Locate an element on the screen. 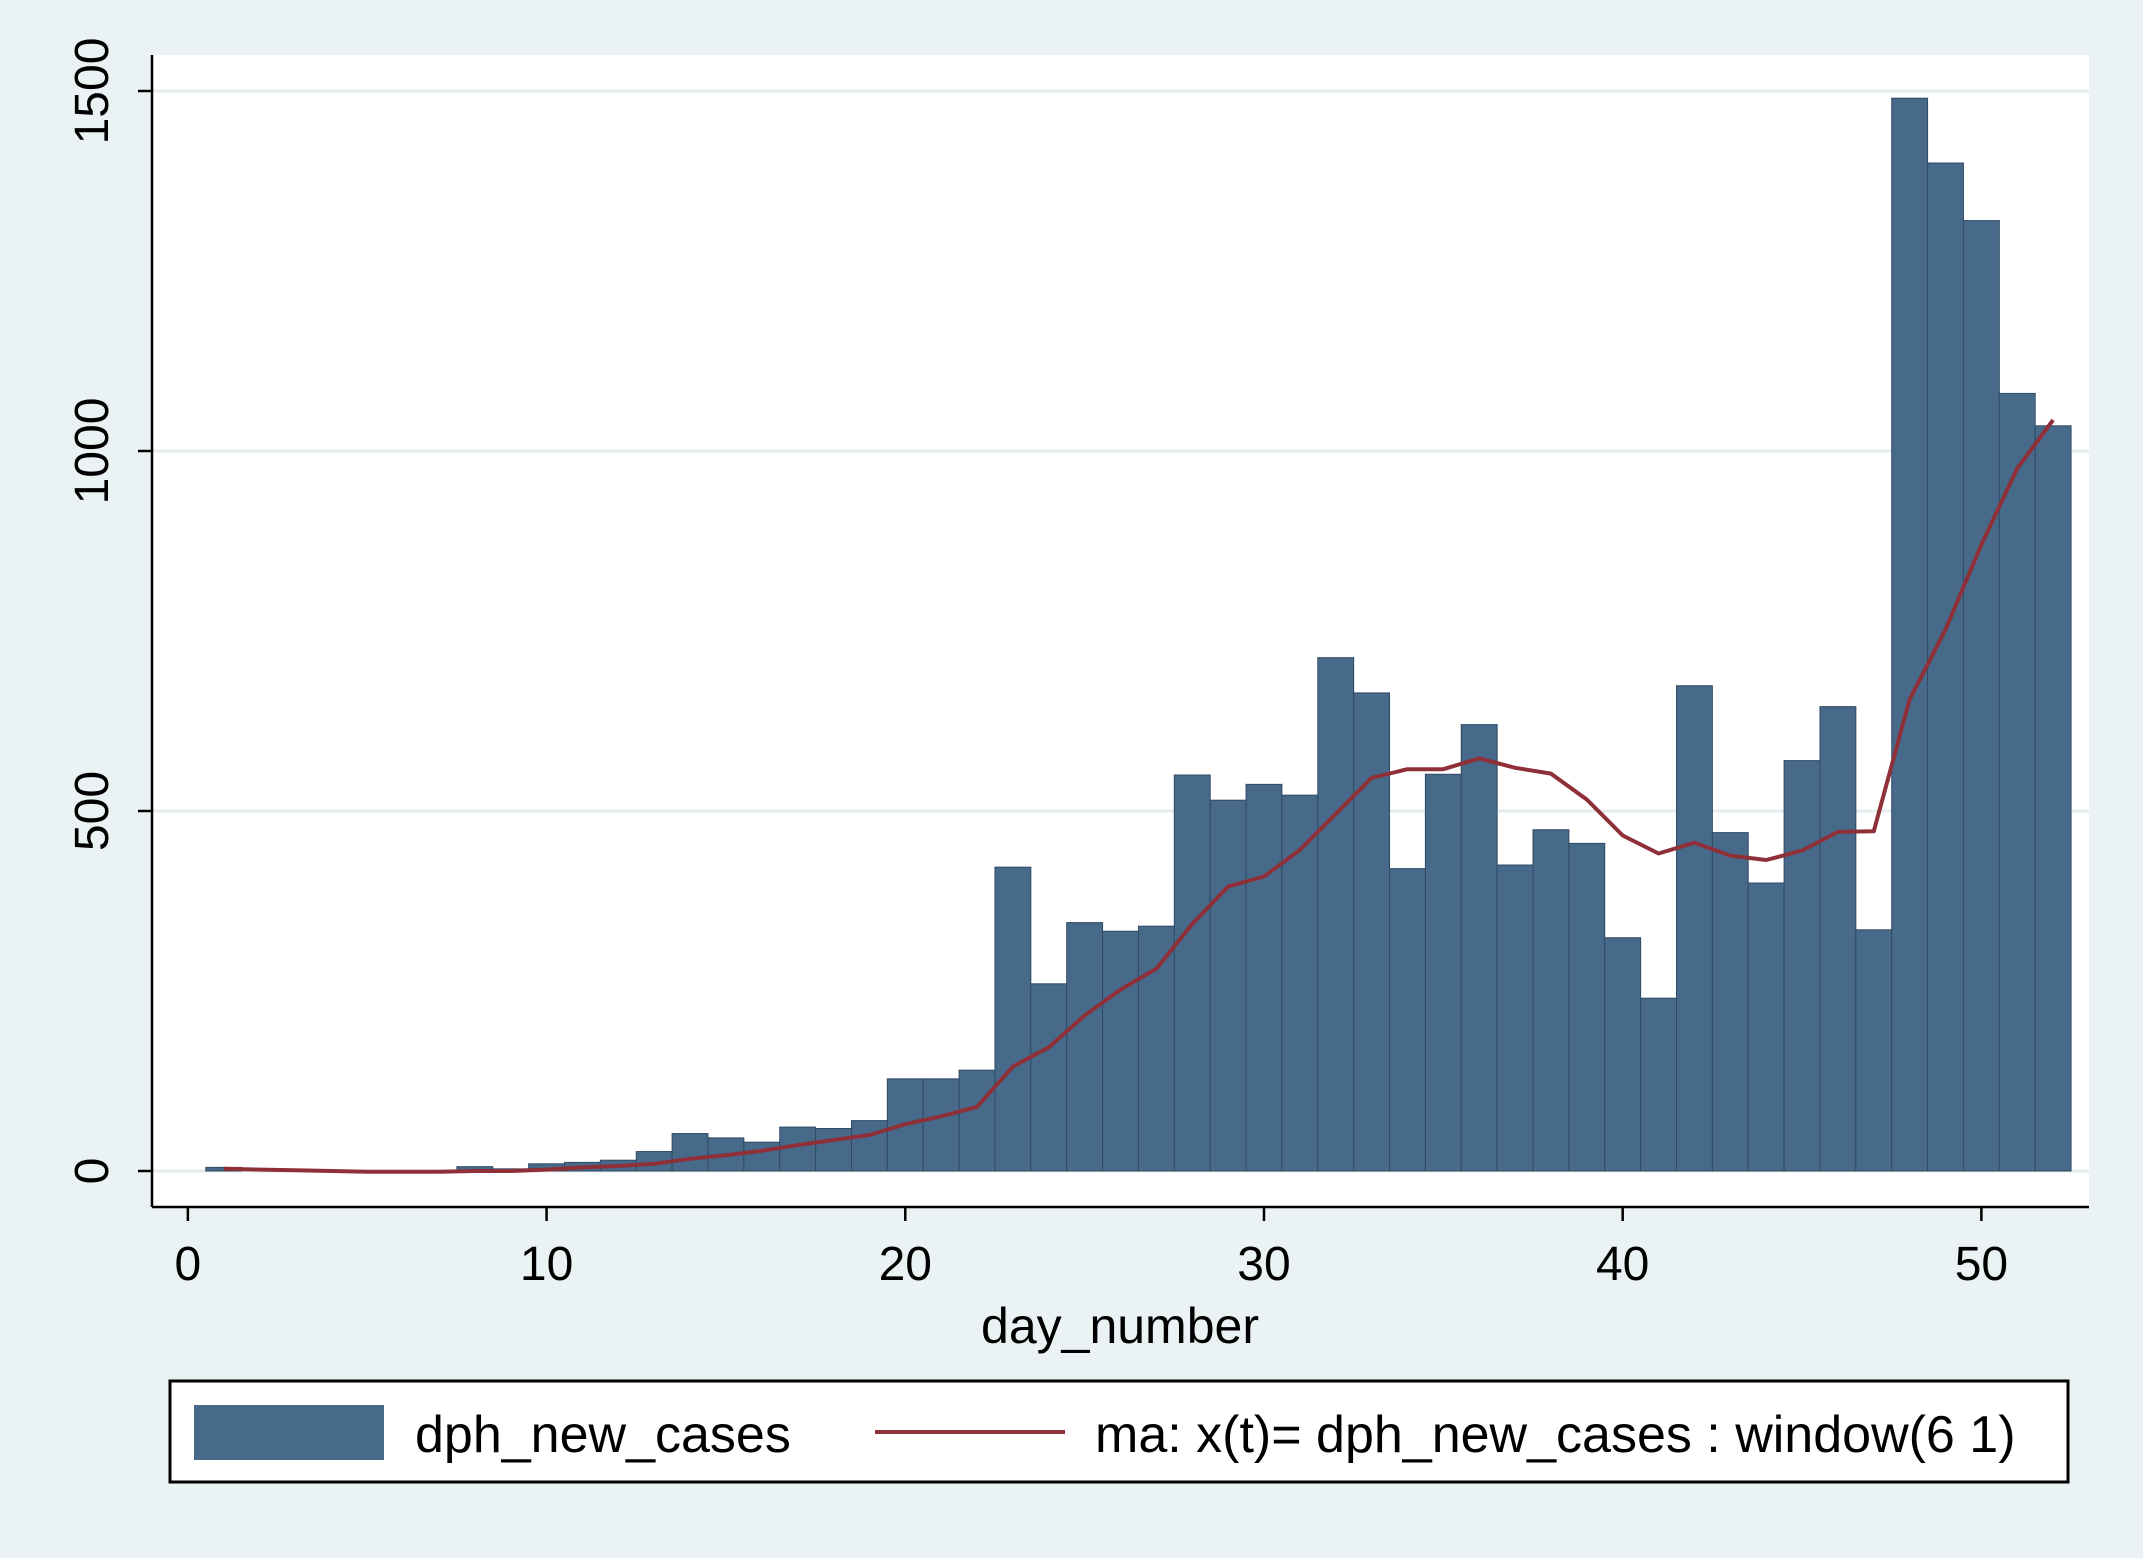  legend-box is located at coordinates (1119, 1431).